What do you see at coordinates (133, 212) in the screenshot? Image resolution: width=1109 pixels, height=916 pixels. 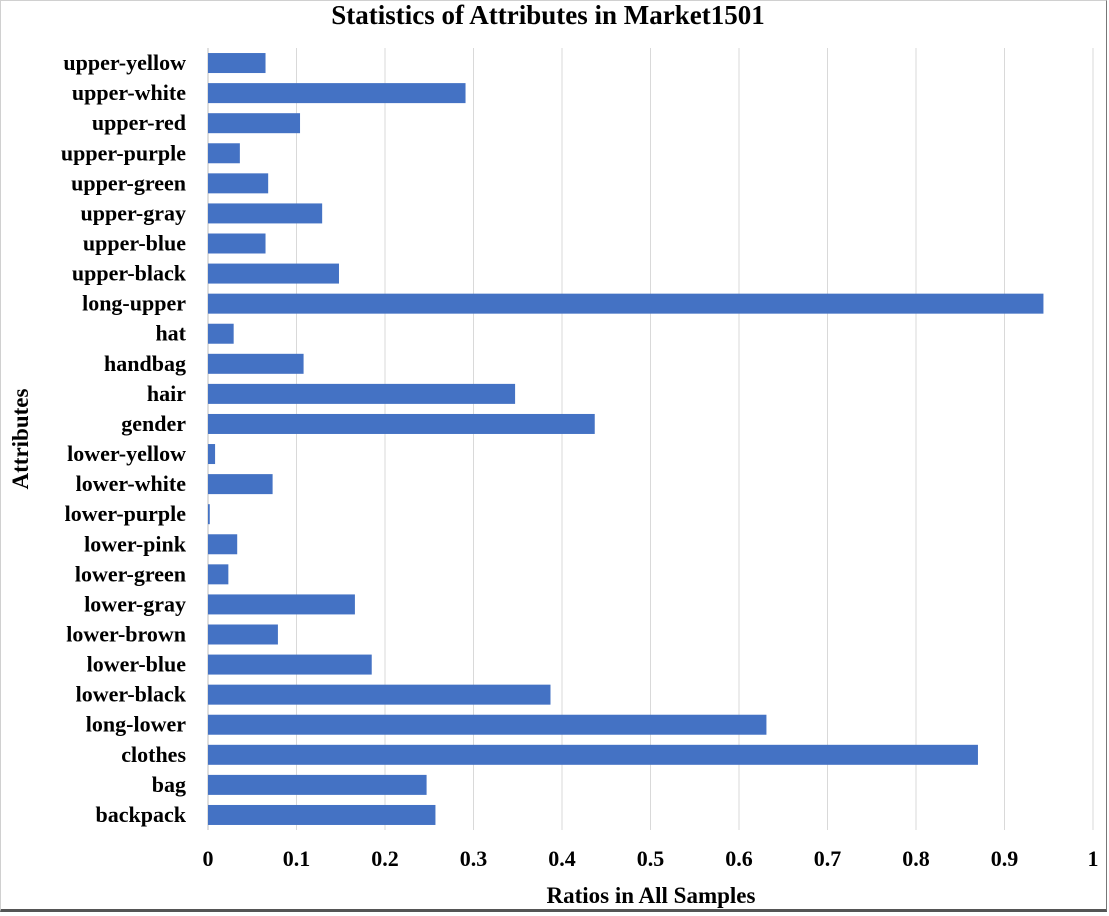 I see `category-label: upper-gray` at bounding box center [133, 212].